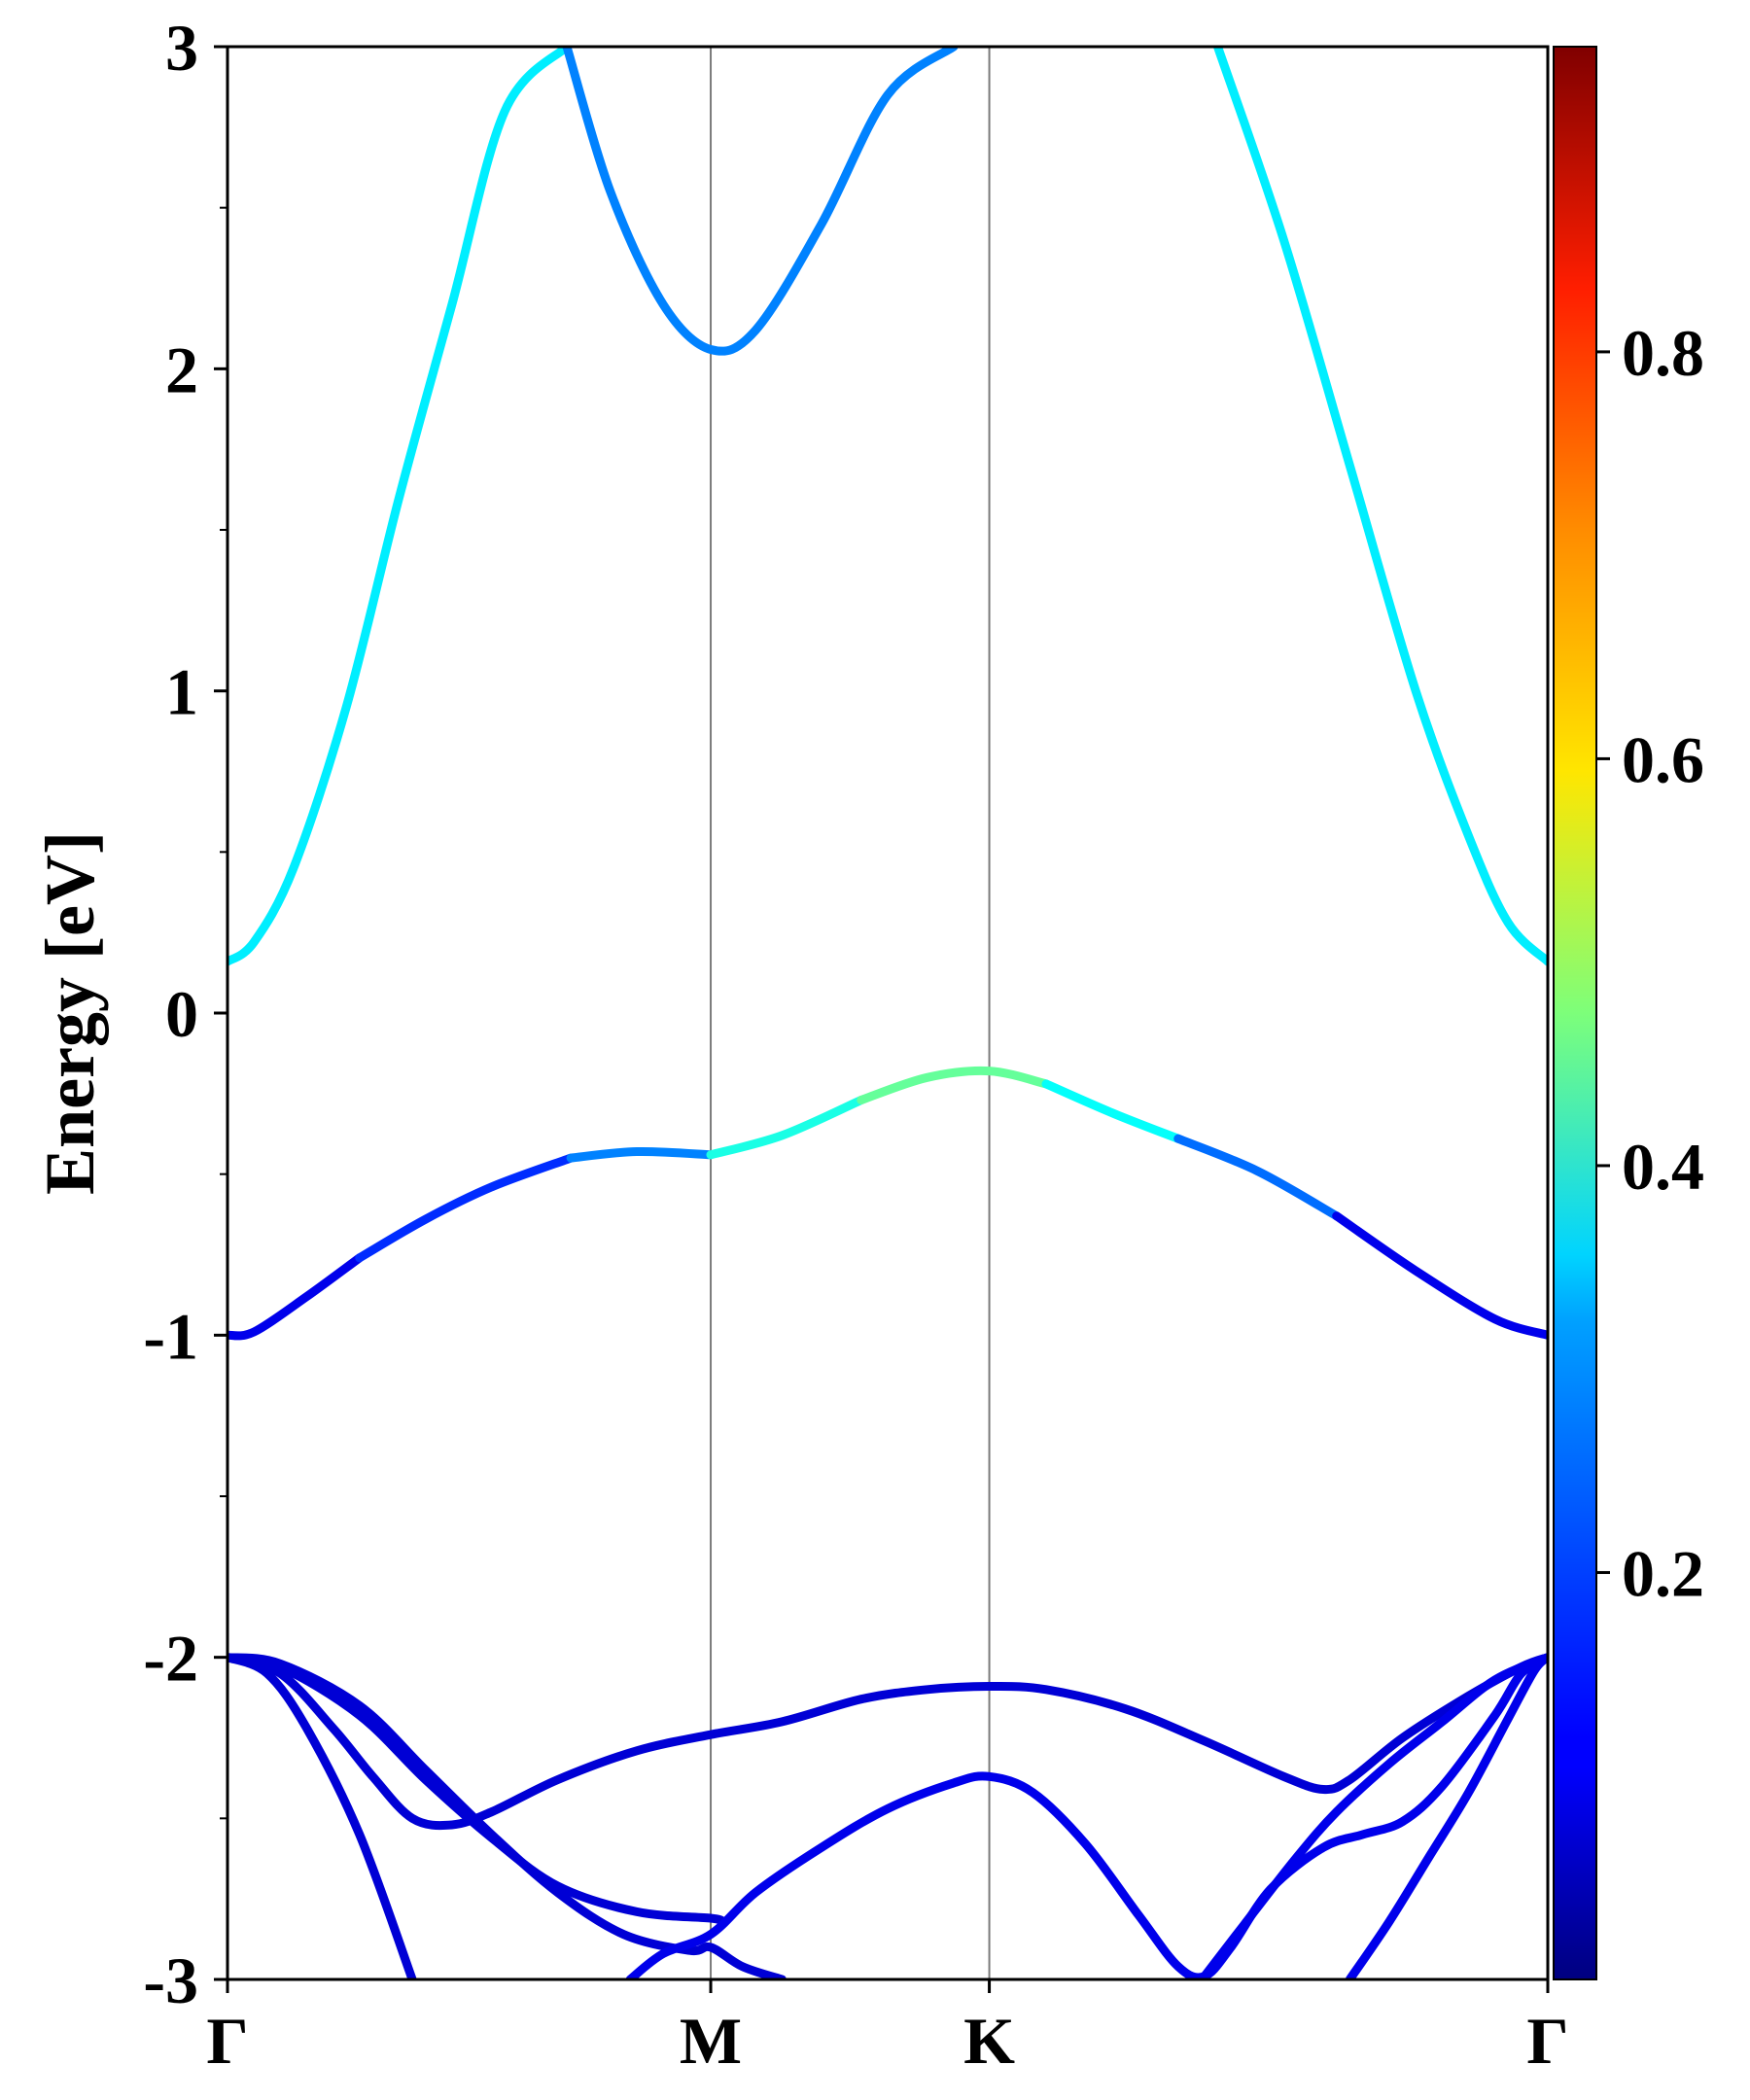 Image resolution: width=1750 pixels, height=2100 pixels. What do you see at coordinates (1650, 963) in the screenshot?
I see `colorbar-ticks: 0.2 0.4 0.6 0.8` at bounding box center [1650, 963].